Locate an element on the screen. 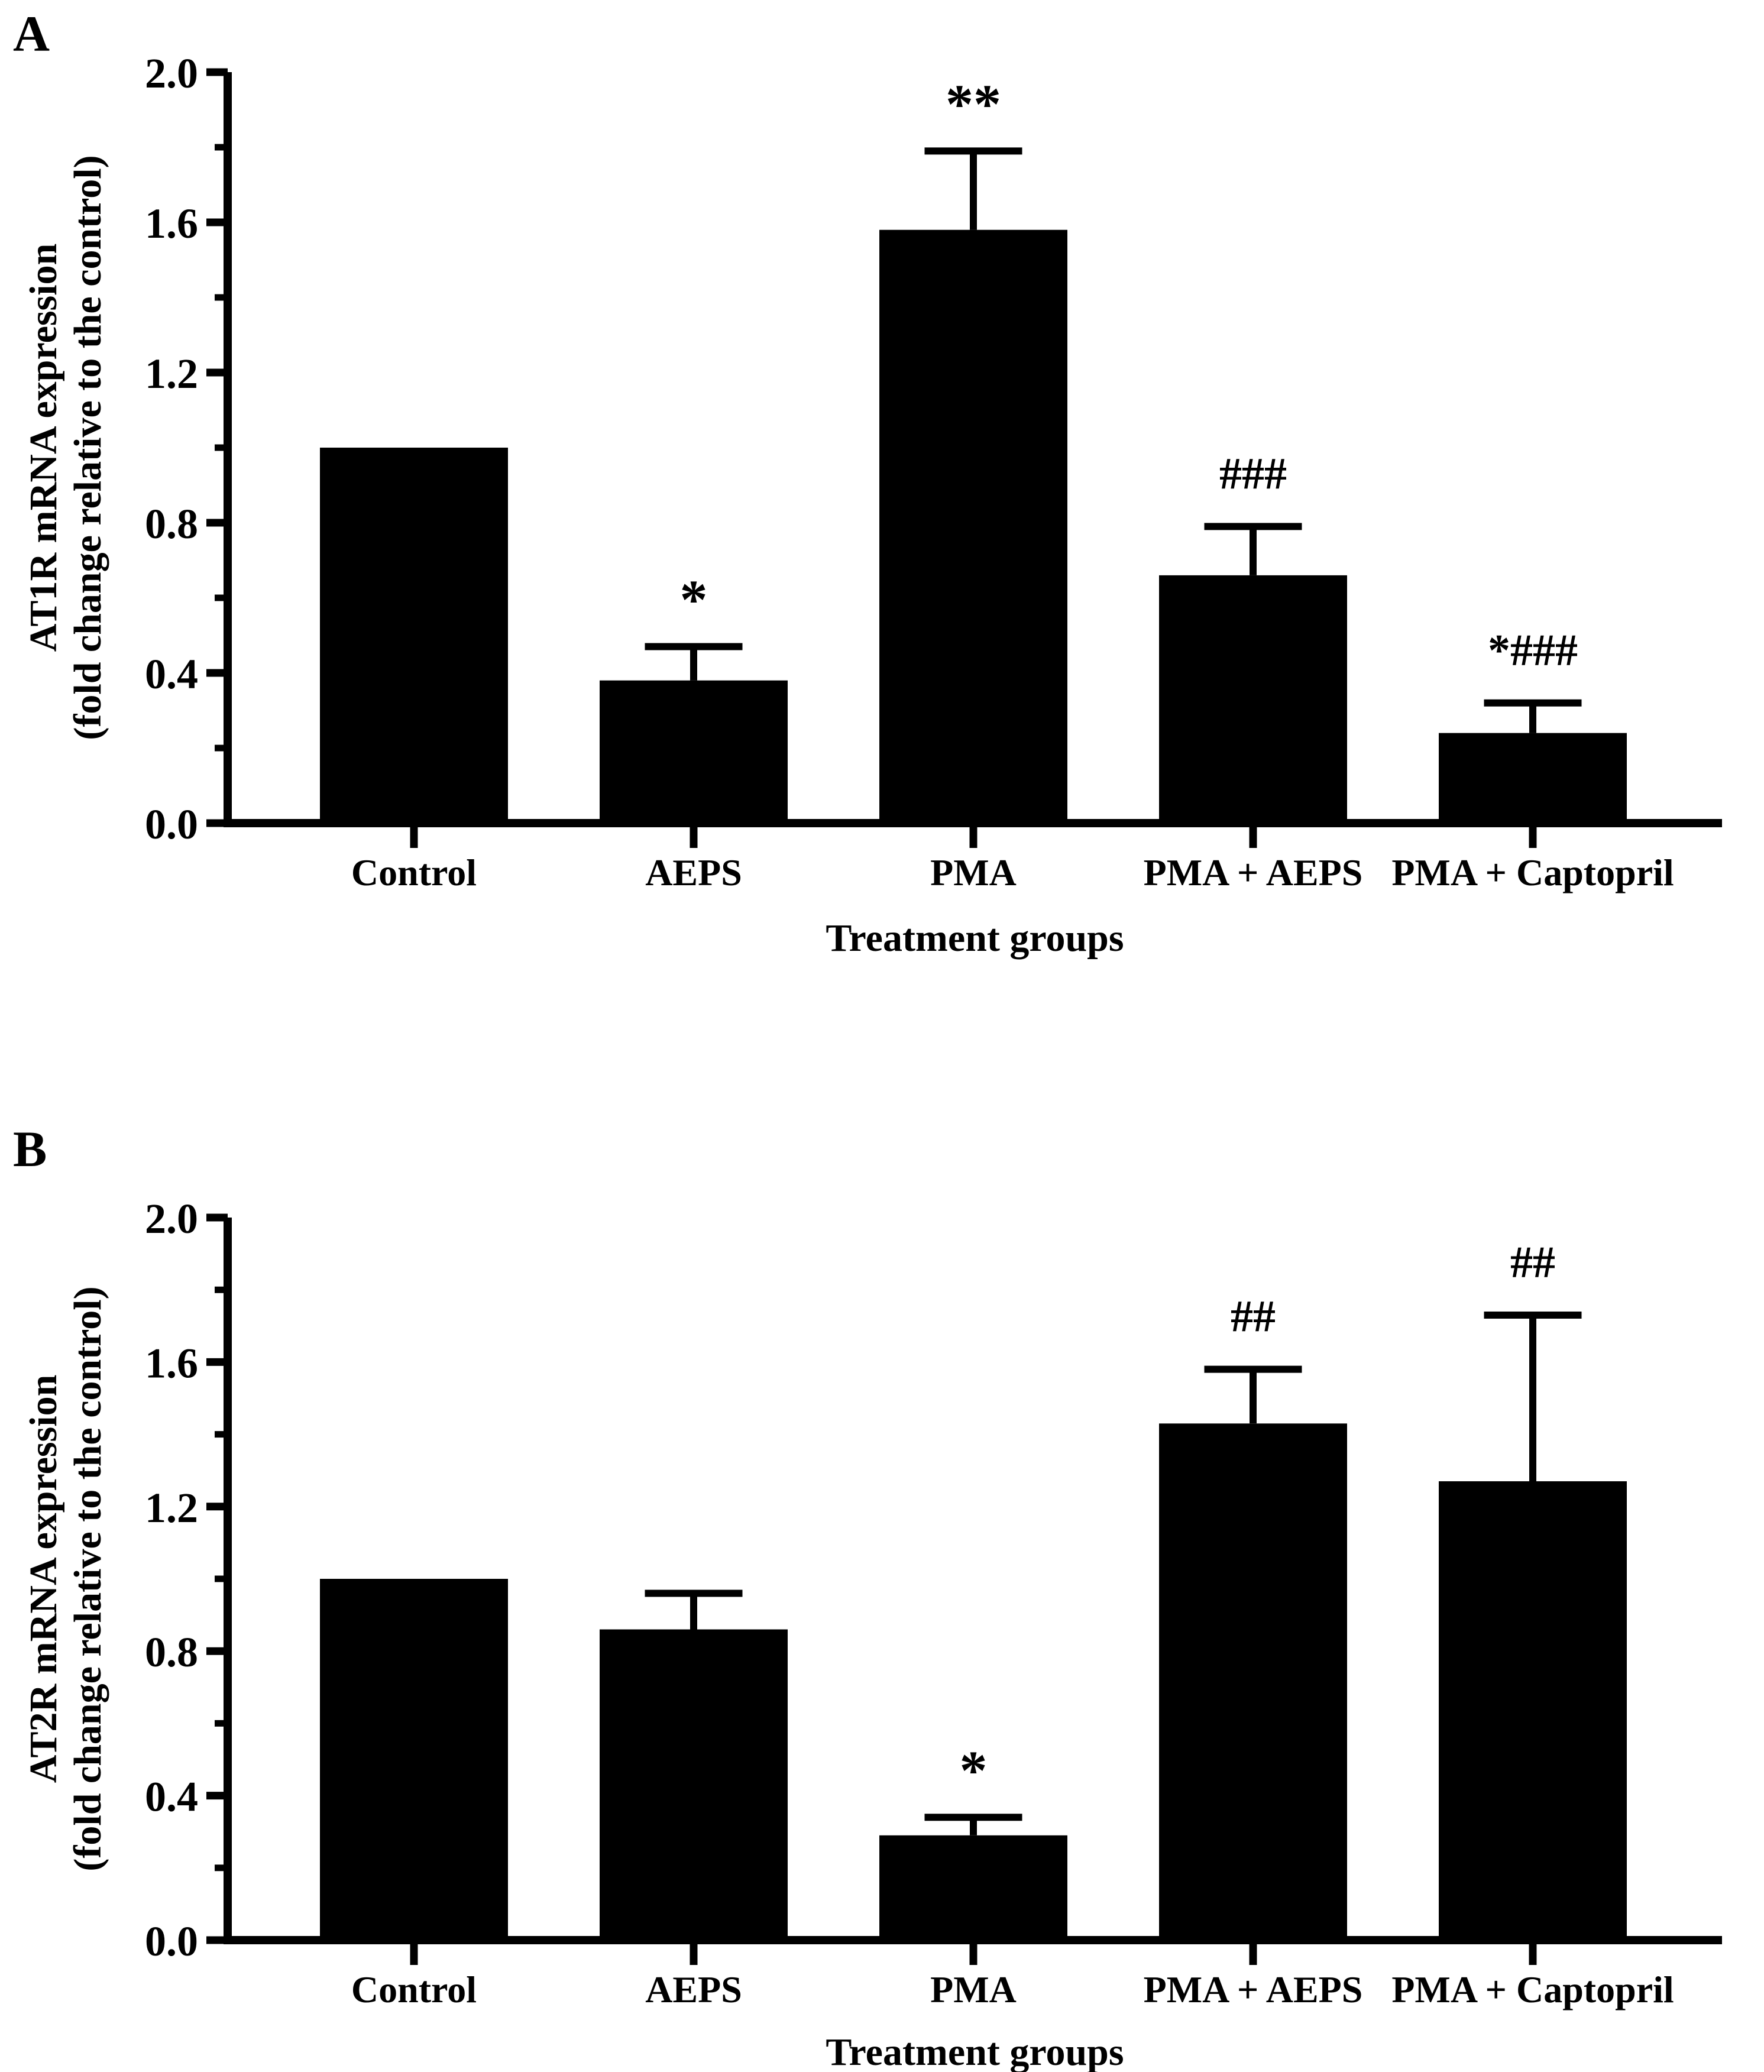  y-axis-title-line1: AT1R mRNA expression is located at coordinates (43, 448).